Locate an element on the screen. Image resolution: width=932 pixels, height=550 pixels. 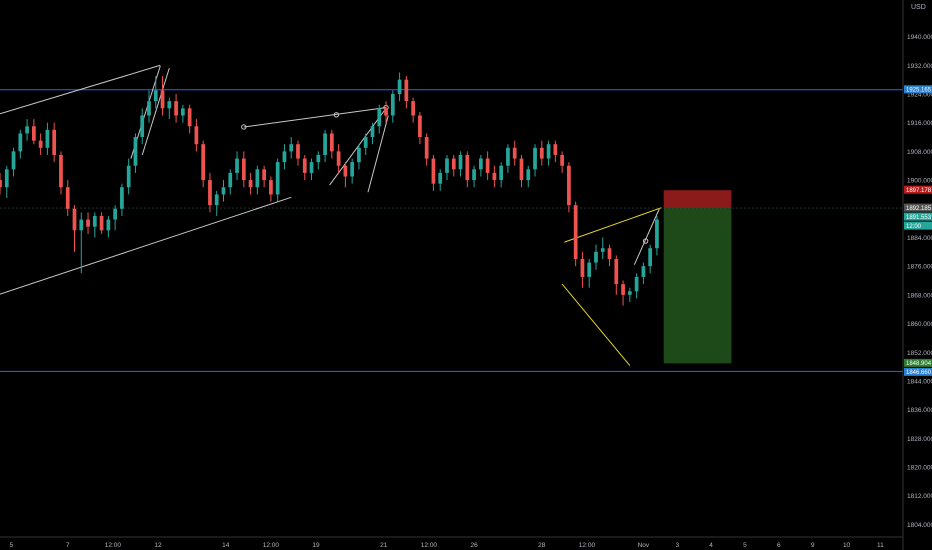
price-tag-label: 1897.178 is located at coordinates (919, 191).